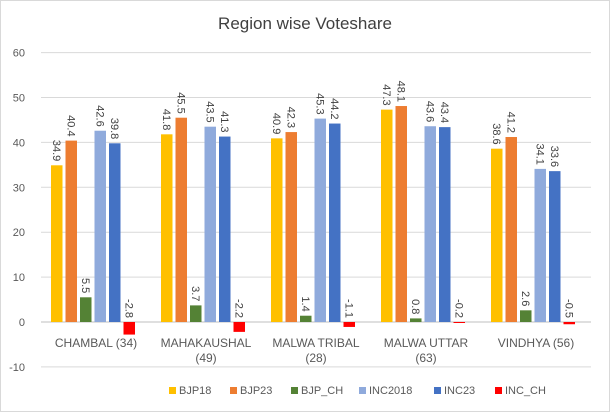  I want to click on legend-label: INC2018, so click(390, 391).